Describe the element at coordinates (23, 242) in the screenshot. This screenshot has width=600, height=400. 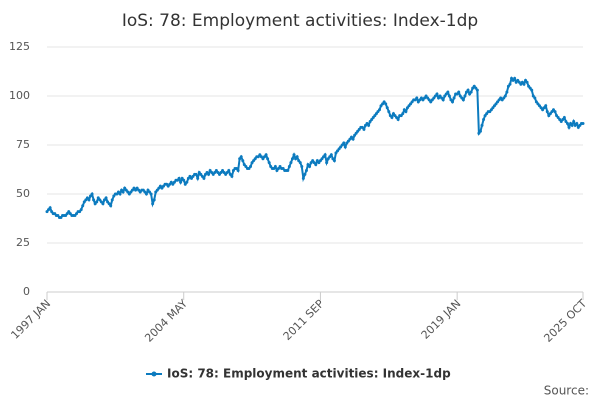
I see `y-tick-label: 25` at that location.